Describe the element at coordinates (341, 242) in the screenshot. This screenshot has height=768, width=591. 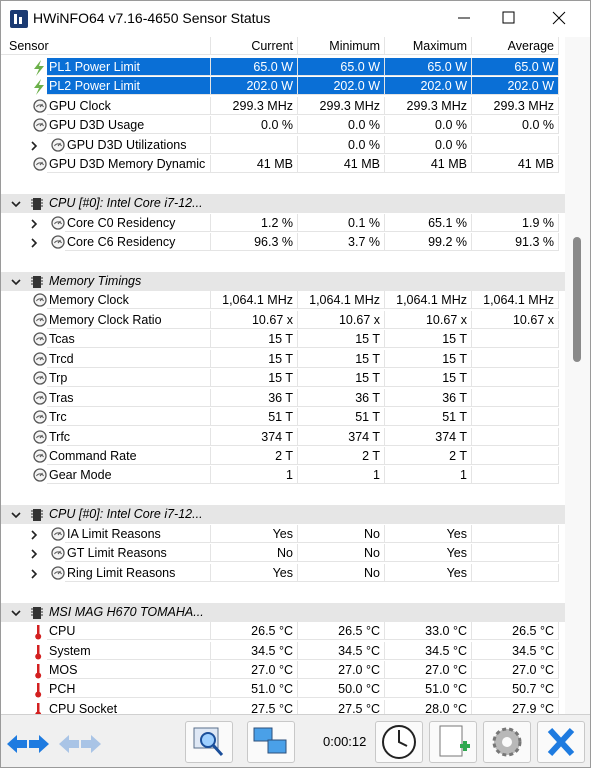
I see `sensor-value: 3.7 %` at that location.